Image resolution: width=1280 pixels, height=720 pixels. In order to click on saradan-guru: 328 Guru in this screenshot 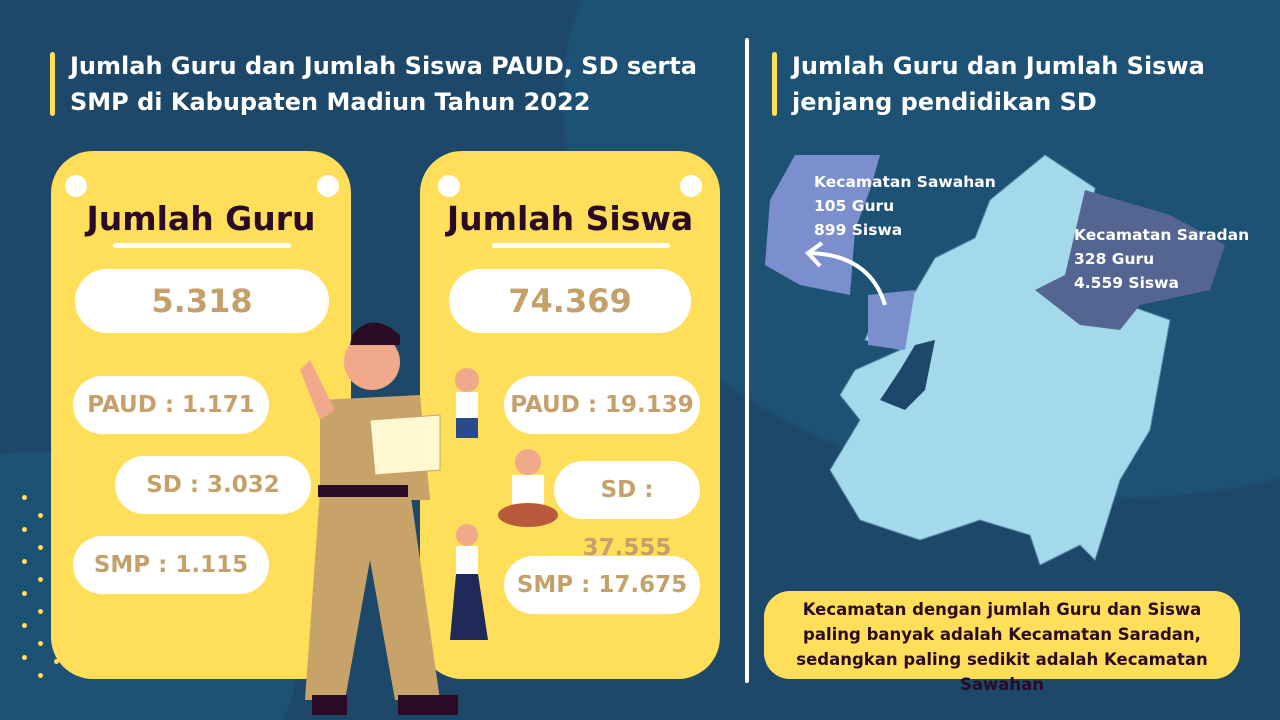, I will do `click(1114, 259)`.